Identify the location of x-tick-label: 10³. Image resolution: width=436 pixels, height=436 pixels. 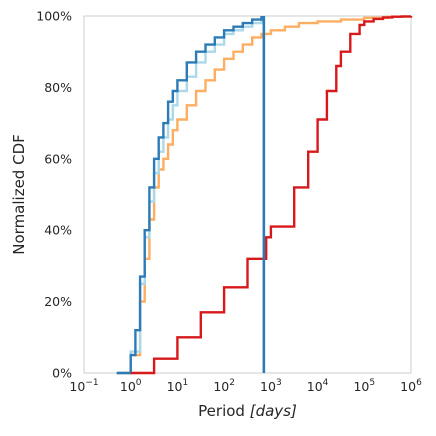
(271, 386).